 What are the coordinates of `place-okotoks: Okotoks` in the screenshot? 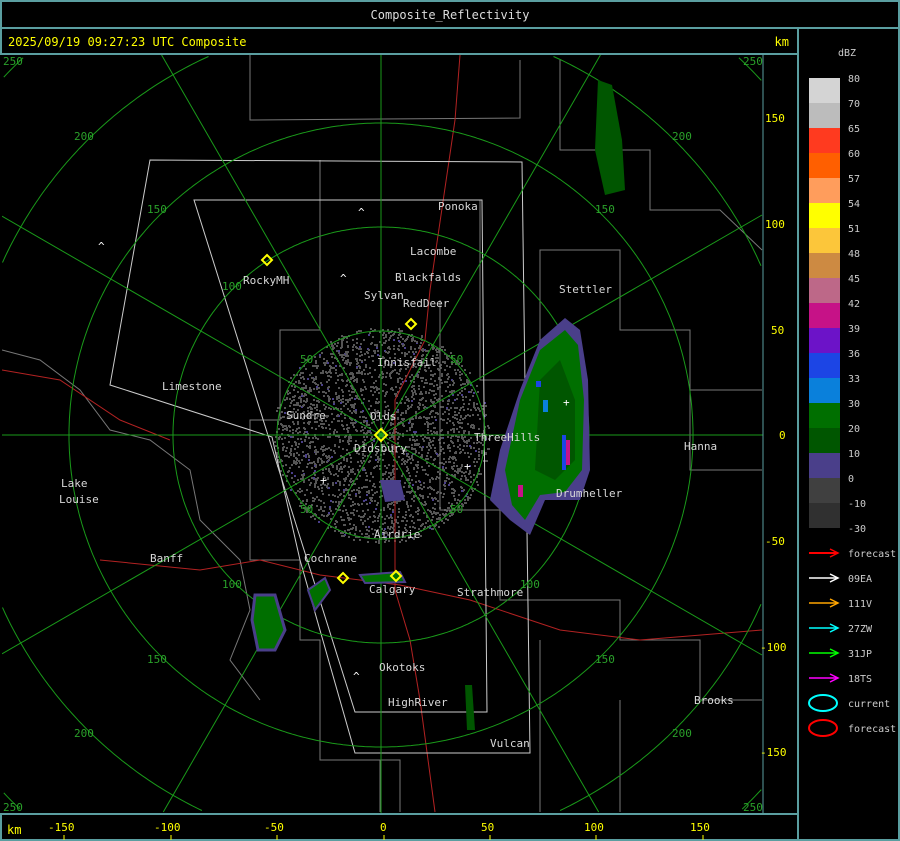 It's located at (402, 667).